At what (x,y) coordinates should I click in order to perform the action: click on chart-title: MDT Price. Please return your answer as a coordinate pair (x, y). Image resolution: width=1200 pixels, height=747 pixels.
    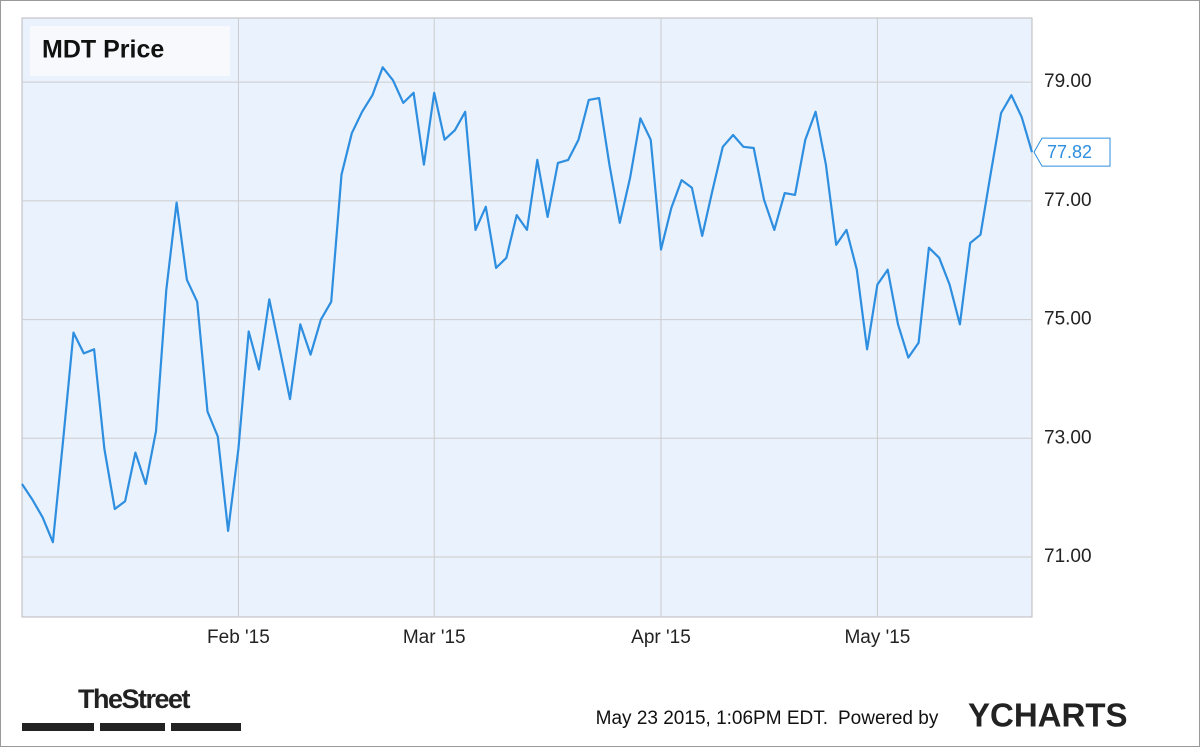
    Looking at the image, I should click on (103, 50).